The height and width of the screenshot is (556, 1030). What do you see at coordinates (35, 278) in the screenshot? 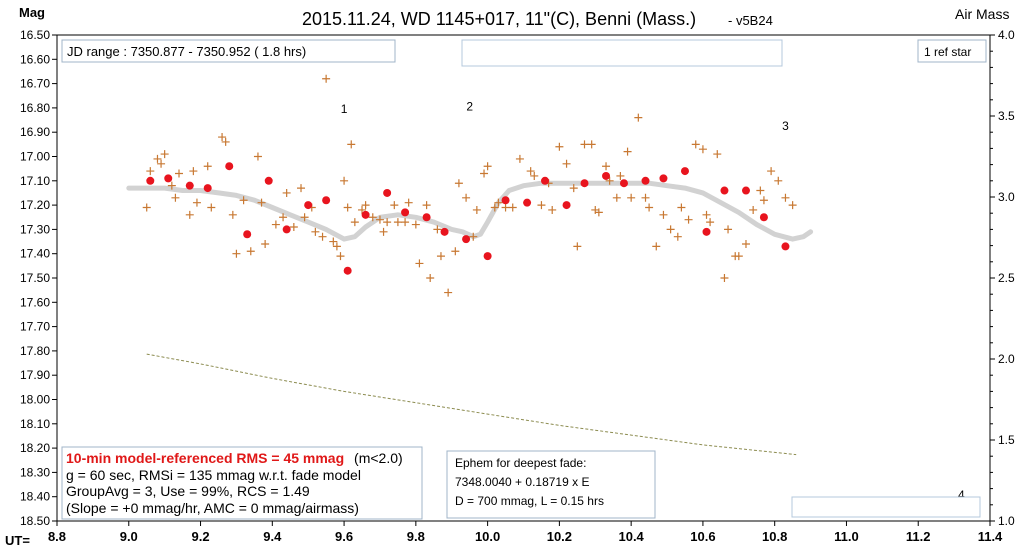
I see `y-tick-label-left: 17.50` at bounding box center [35, 278].